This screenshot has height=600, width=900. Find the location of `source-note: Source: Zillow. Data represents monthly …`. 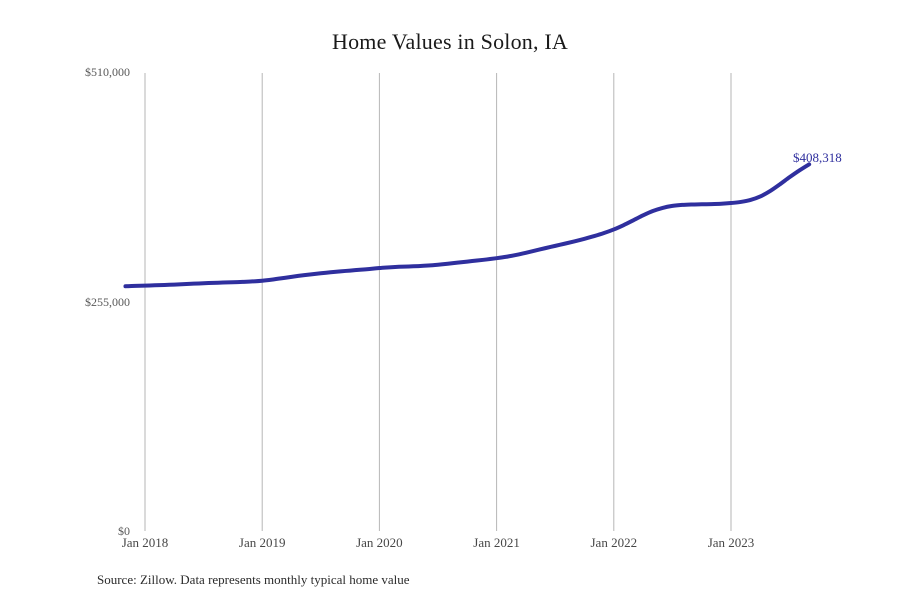

source-note: Source: Zillow. Data represents monthly … is located at coordinates (253, 579).